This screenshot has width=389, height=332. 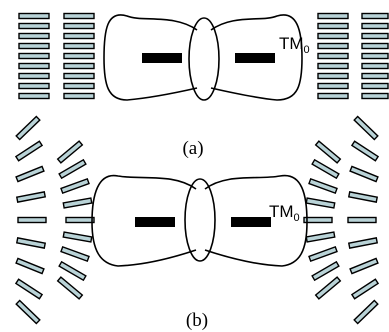 I want to click on metal-strip-right-a, so click(x=255, y=58).